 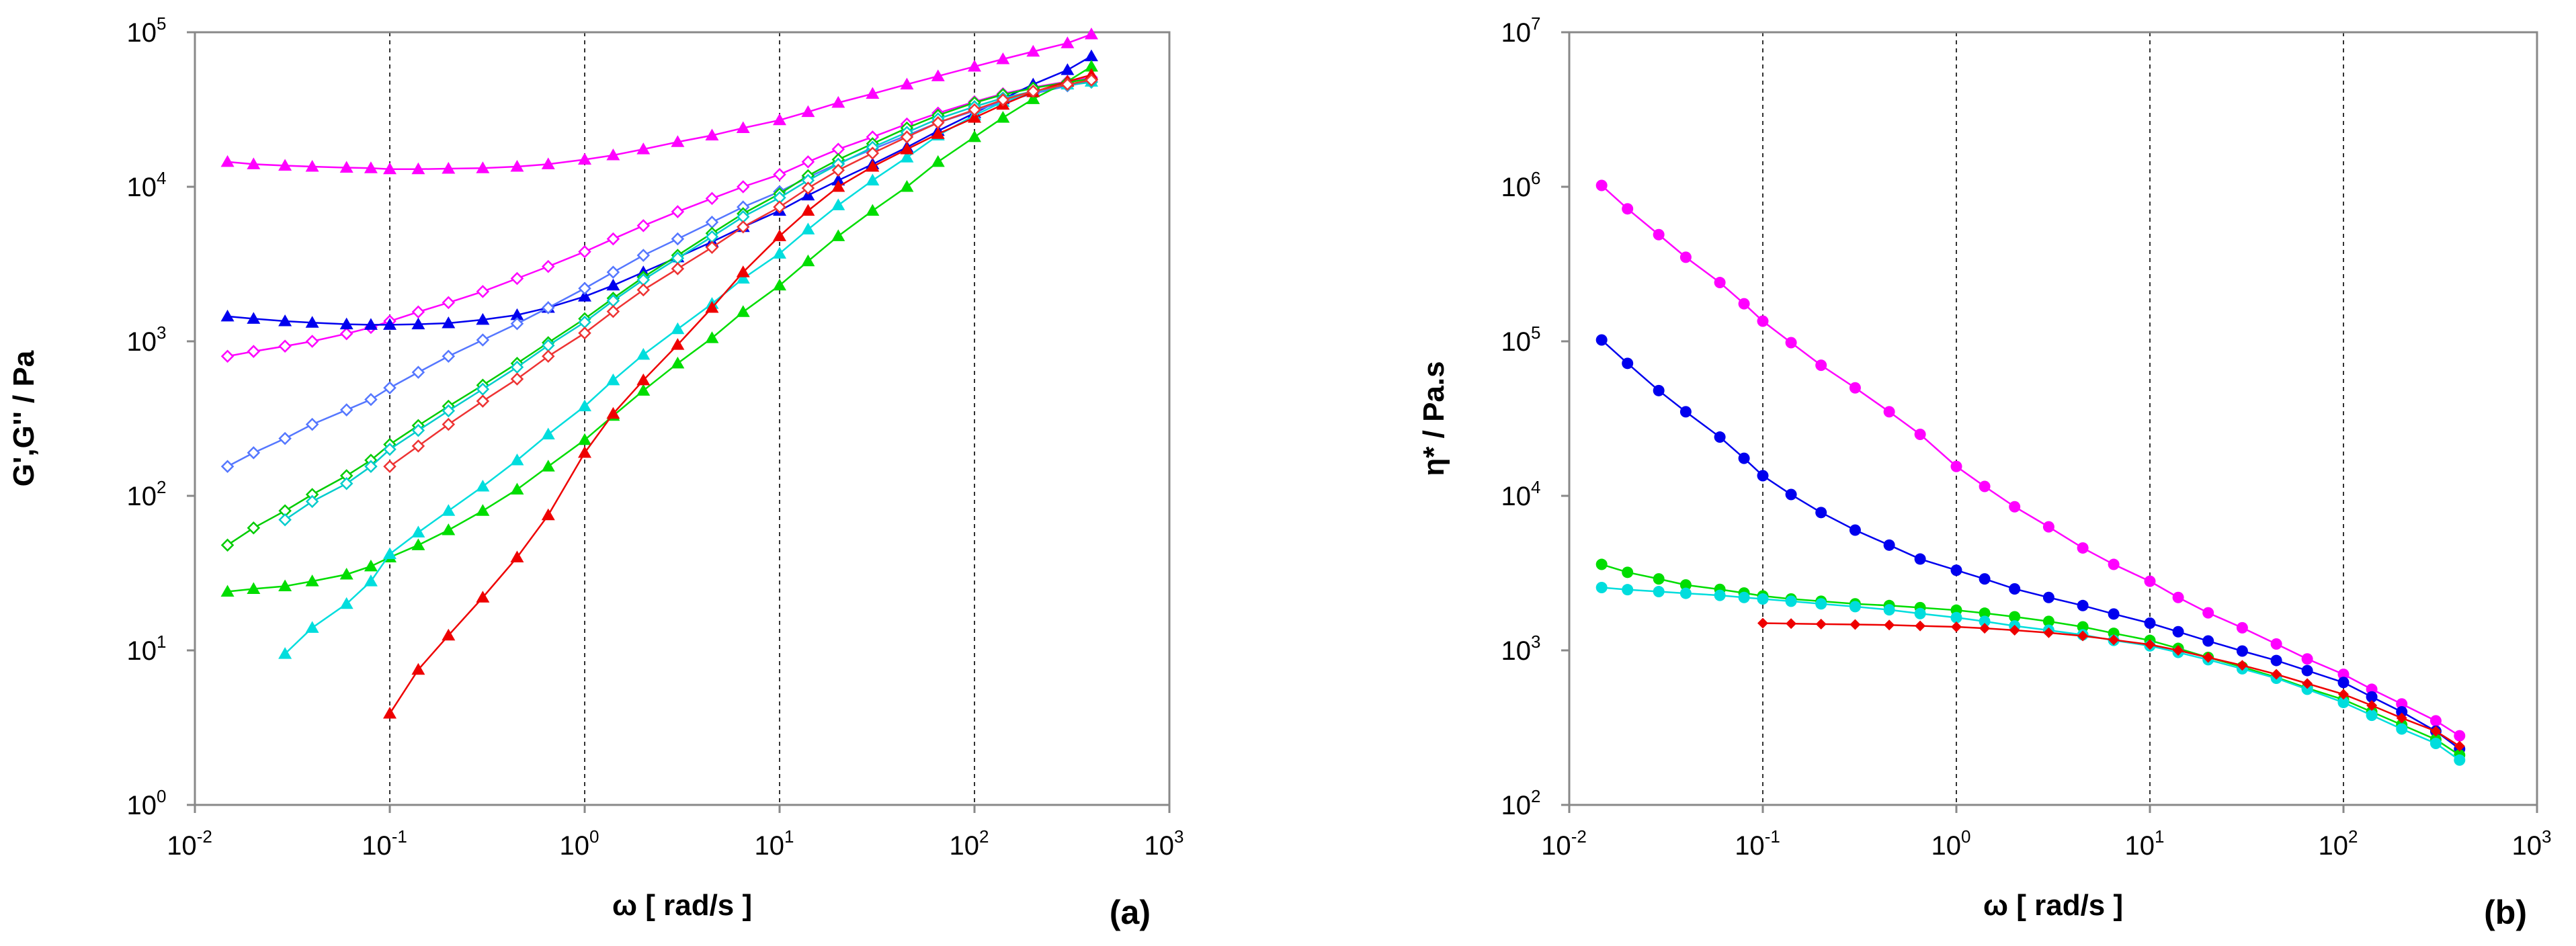 What do you see at coordinates (1521, 30) in the screenshot?
I see `y-tick-label: 10⁷` at bounding box center [1521, 30].